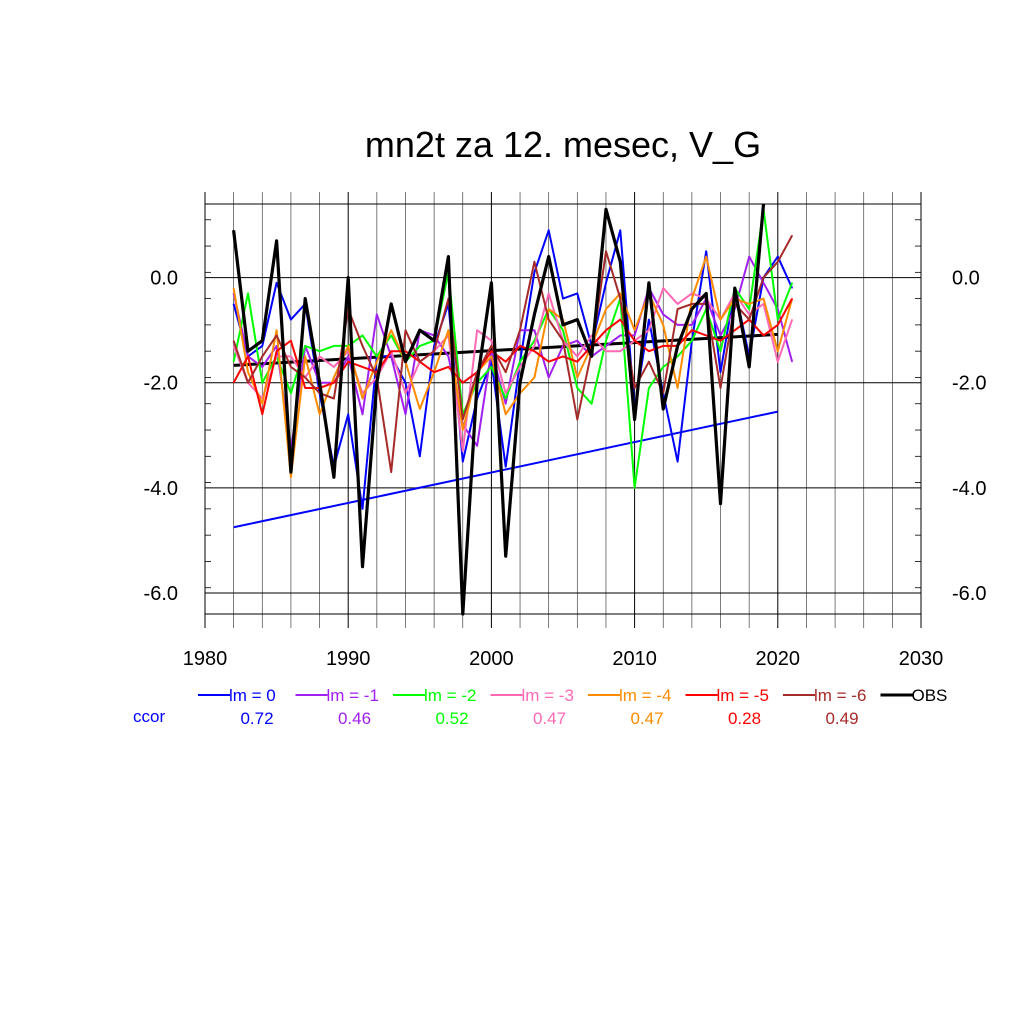 The width and height of the screenshot is (1024, 1024). Describe the element at coordinates (548, 695) in the screenshot. I see `legend-label-3: lm = -3` at that location.